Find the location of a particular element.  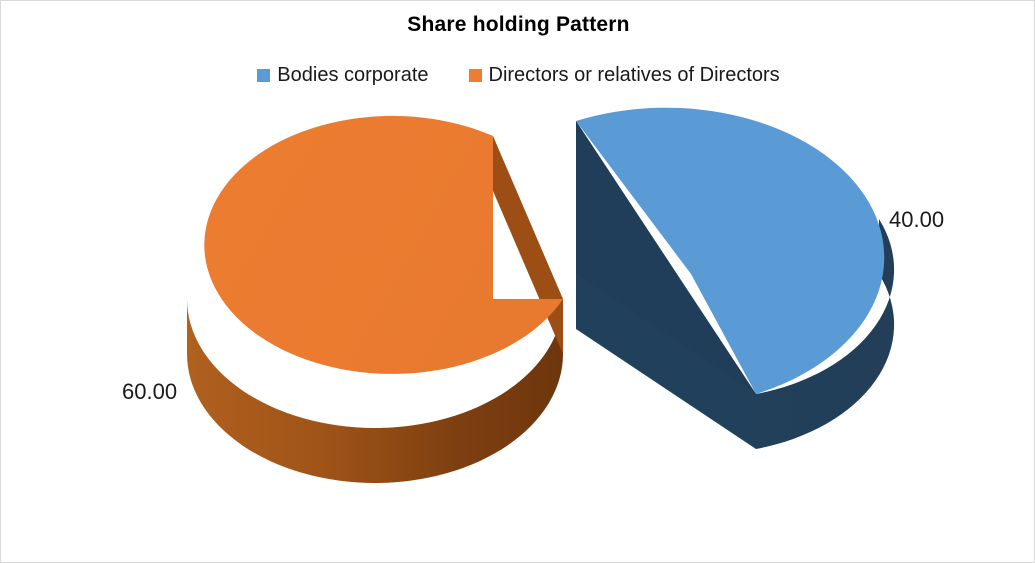

legend-item-bodies-corporate: Bodies corporate is located at coordinates (343, 75).